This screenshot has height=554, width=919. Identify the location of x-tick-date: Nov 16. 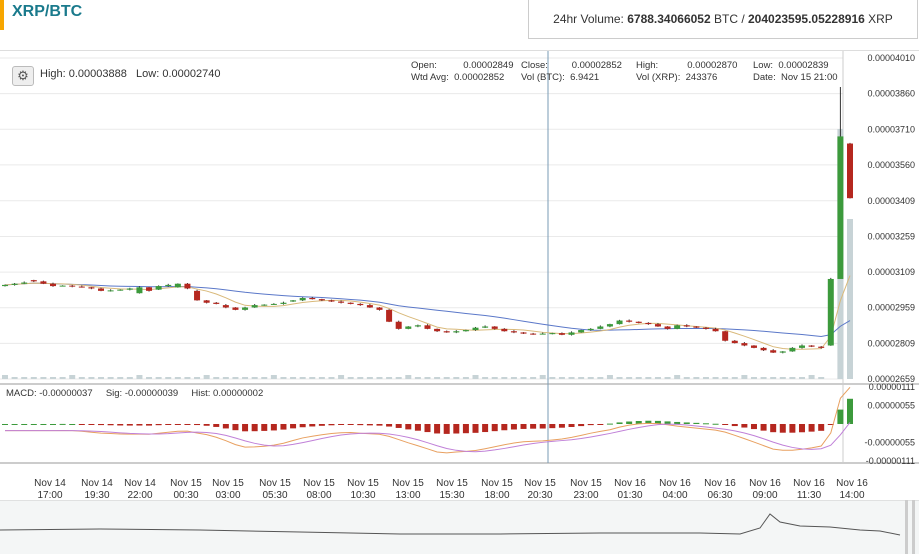
(675, 483).